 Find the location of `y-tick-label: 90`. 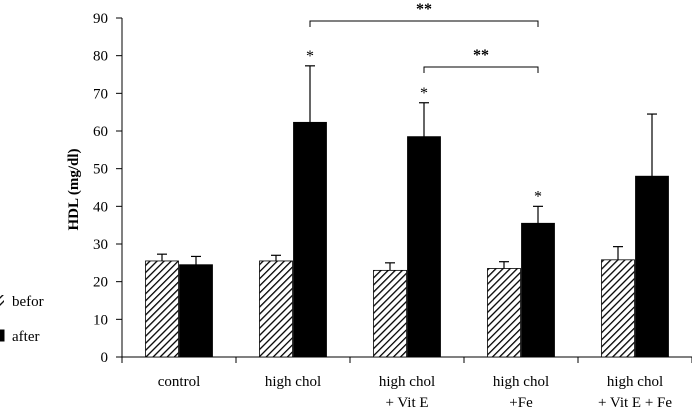

y-tick-label: 90 is located at coordinates (100, 19).